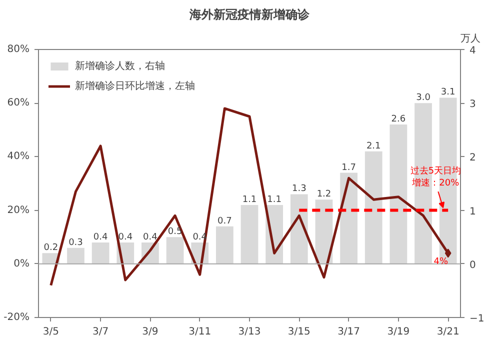 The height and width of the screenshot is (340, 500). What do you see at coordinates (441, 262) in the screenshot?
I see `annotation: 4%` at bounding box center [441, 262].